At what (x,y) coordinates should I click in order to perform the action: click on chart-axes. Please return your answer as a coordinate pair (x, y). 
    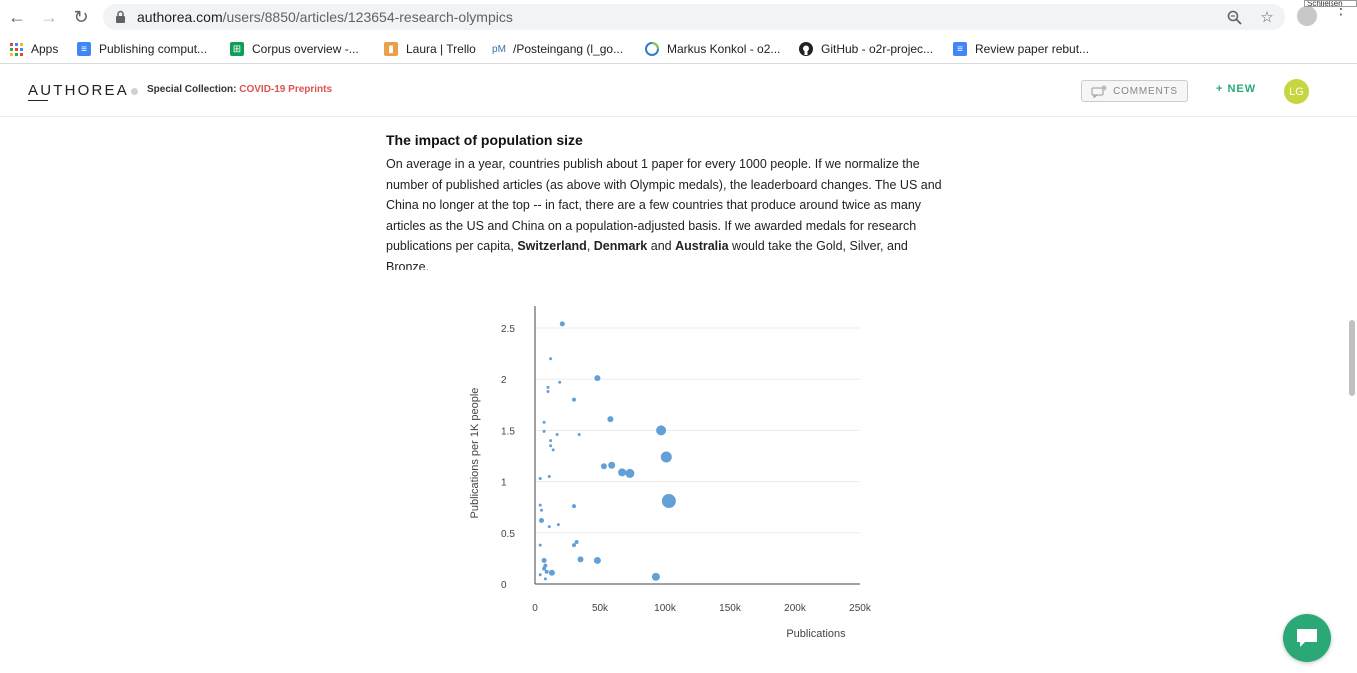
    Looking at the image, I should click on (697, 445).